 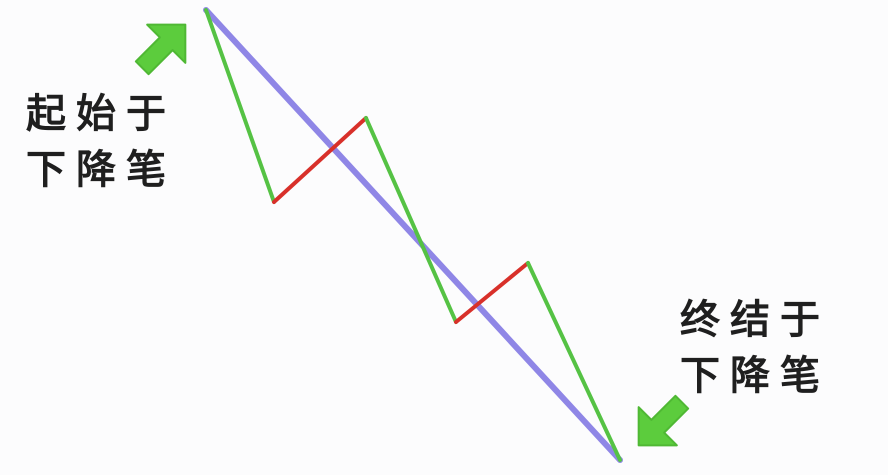 What do you see at coordinates (160, 49) in the screenshot?
I see `start-arrow-icon` at bounding box center [160, 49].